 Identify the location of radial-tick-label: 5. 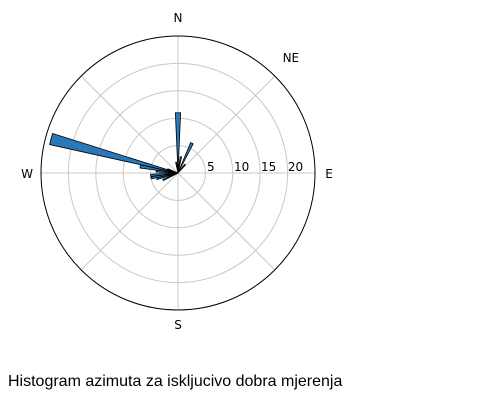
(211, 167).